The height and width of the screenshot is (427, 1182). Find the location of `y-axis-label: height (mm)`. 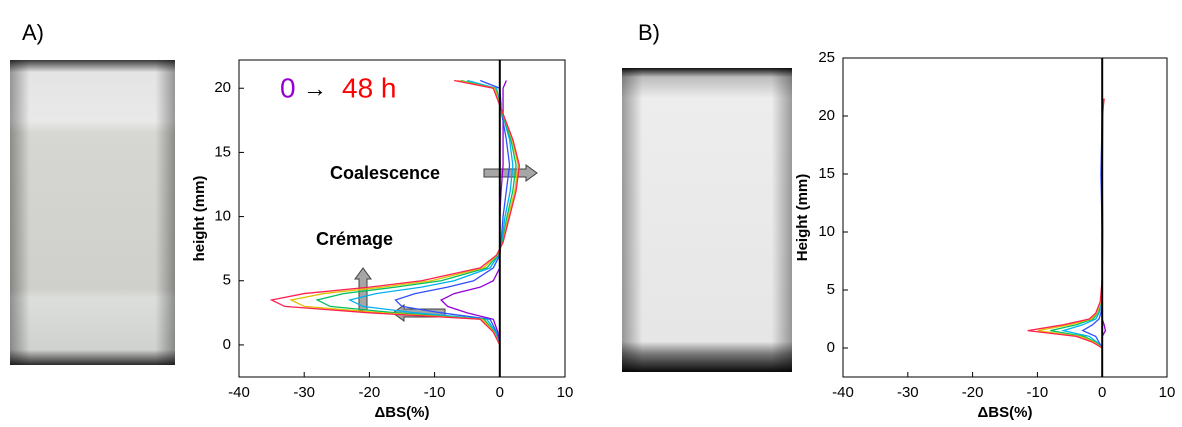

y-axis-label: height (mm) is located at coordinates (199, 219).